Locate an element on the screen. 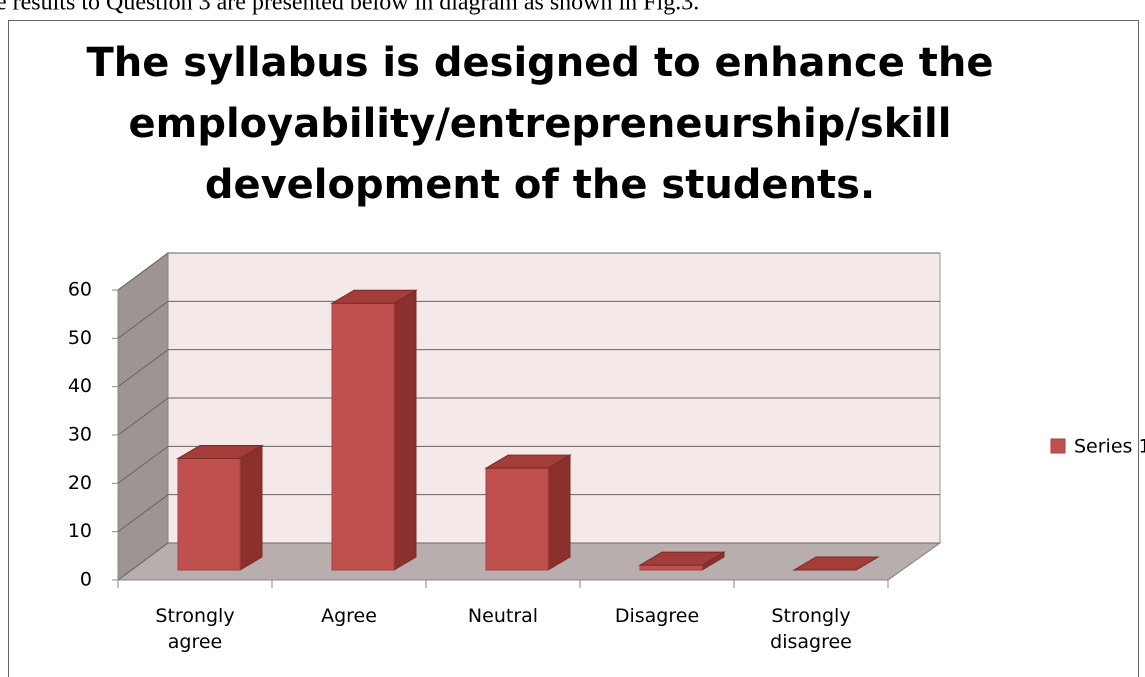 This screenshot has width=1145, height=677. chart-title: development of the students. is located at coordinates (540, 185).